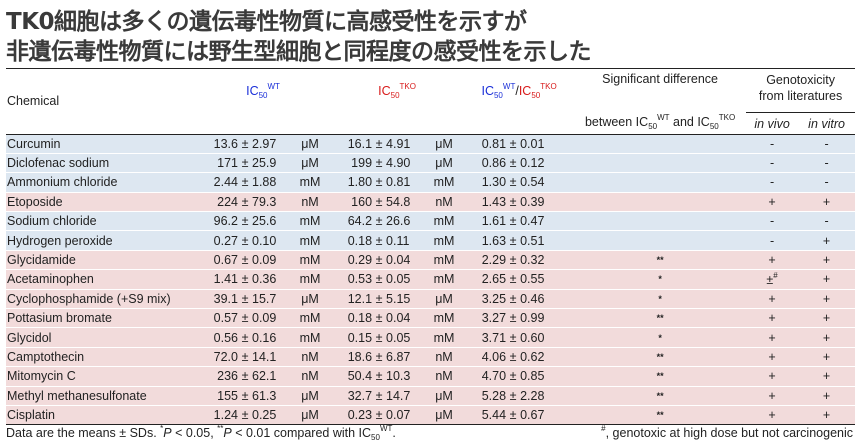 This screenshot has width=861, height=444. Describe the element at coordinates (217, 318) in the screenshot. I see `ic50-wt-mean: 0.57` at that location.